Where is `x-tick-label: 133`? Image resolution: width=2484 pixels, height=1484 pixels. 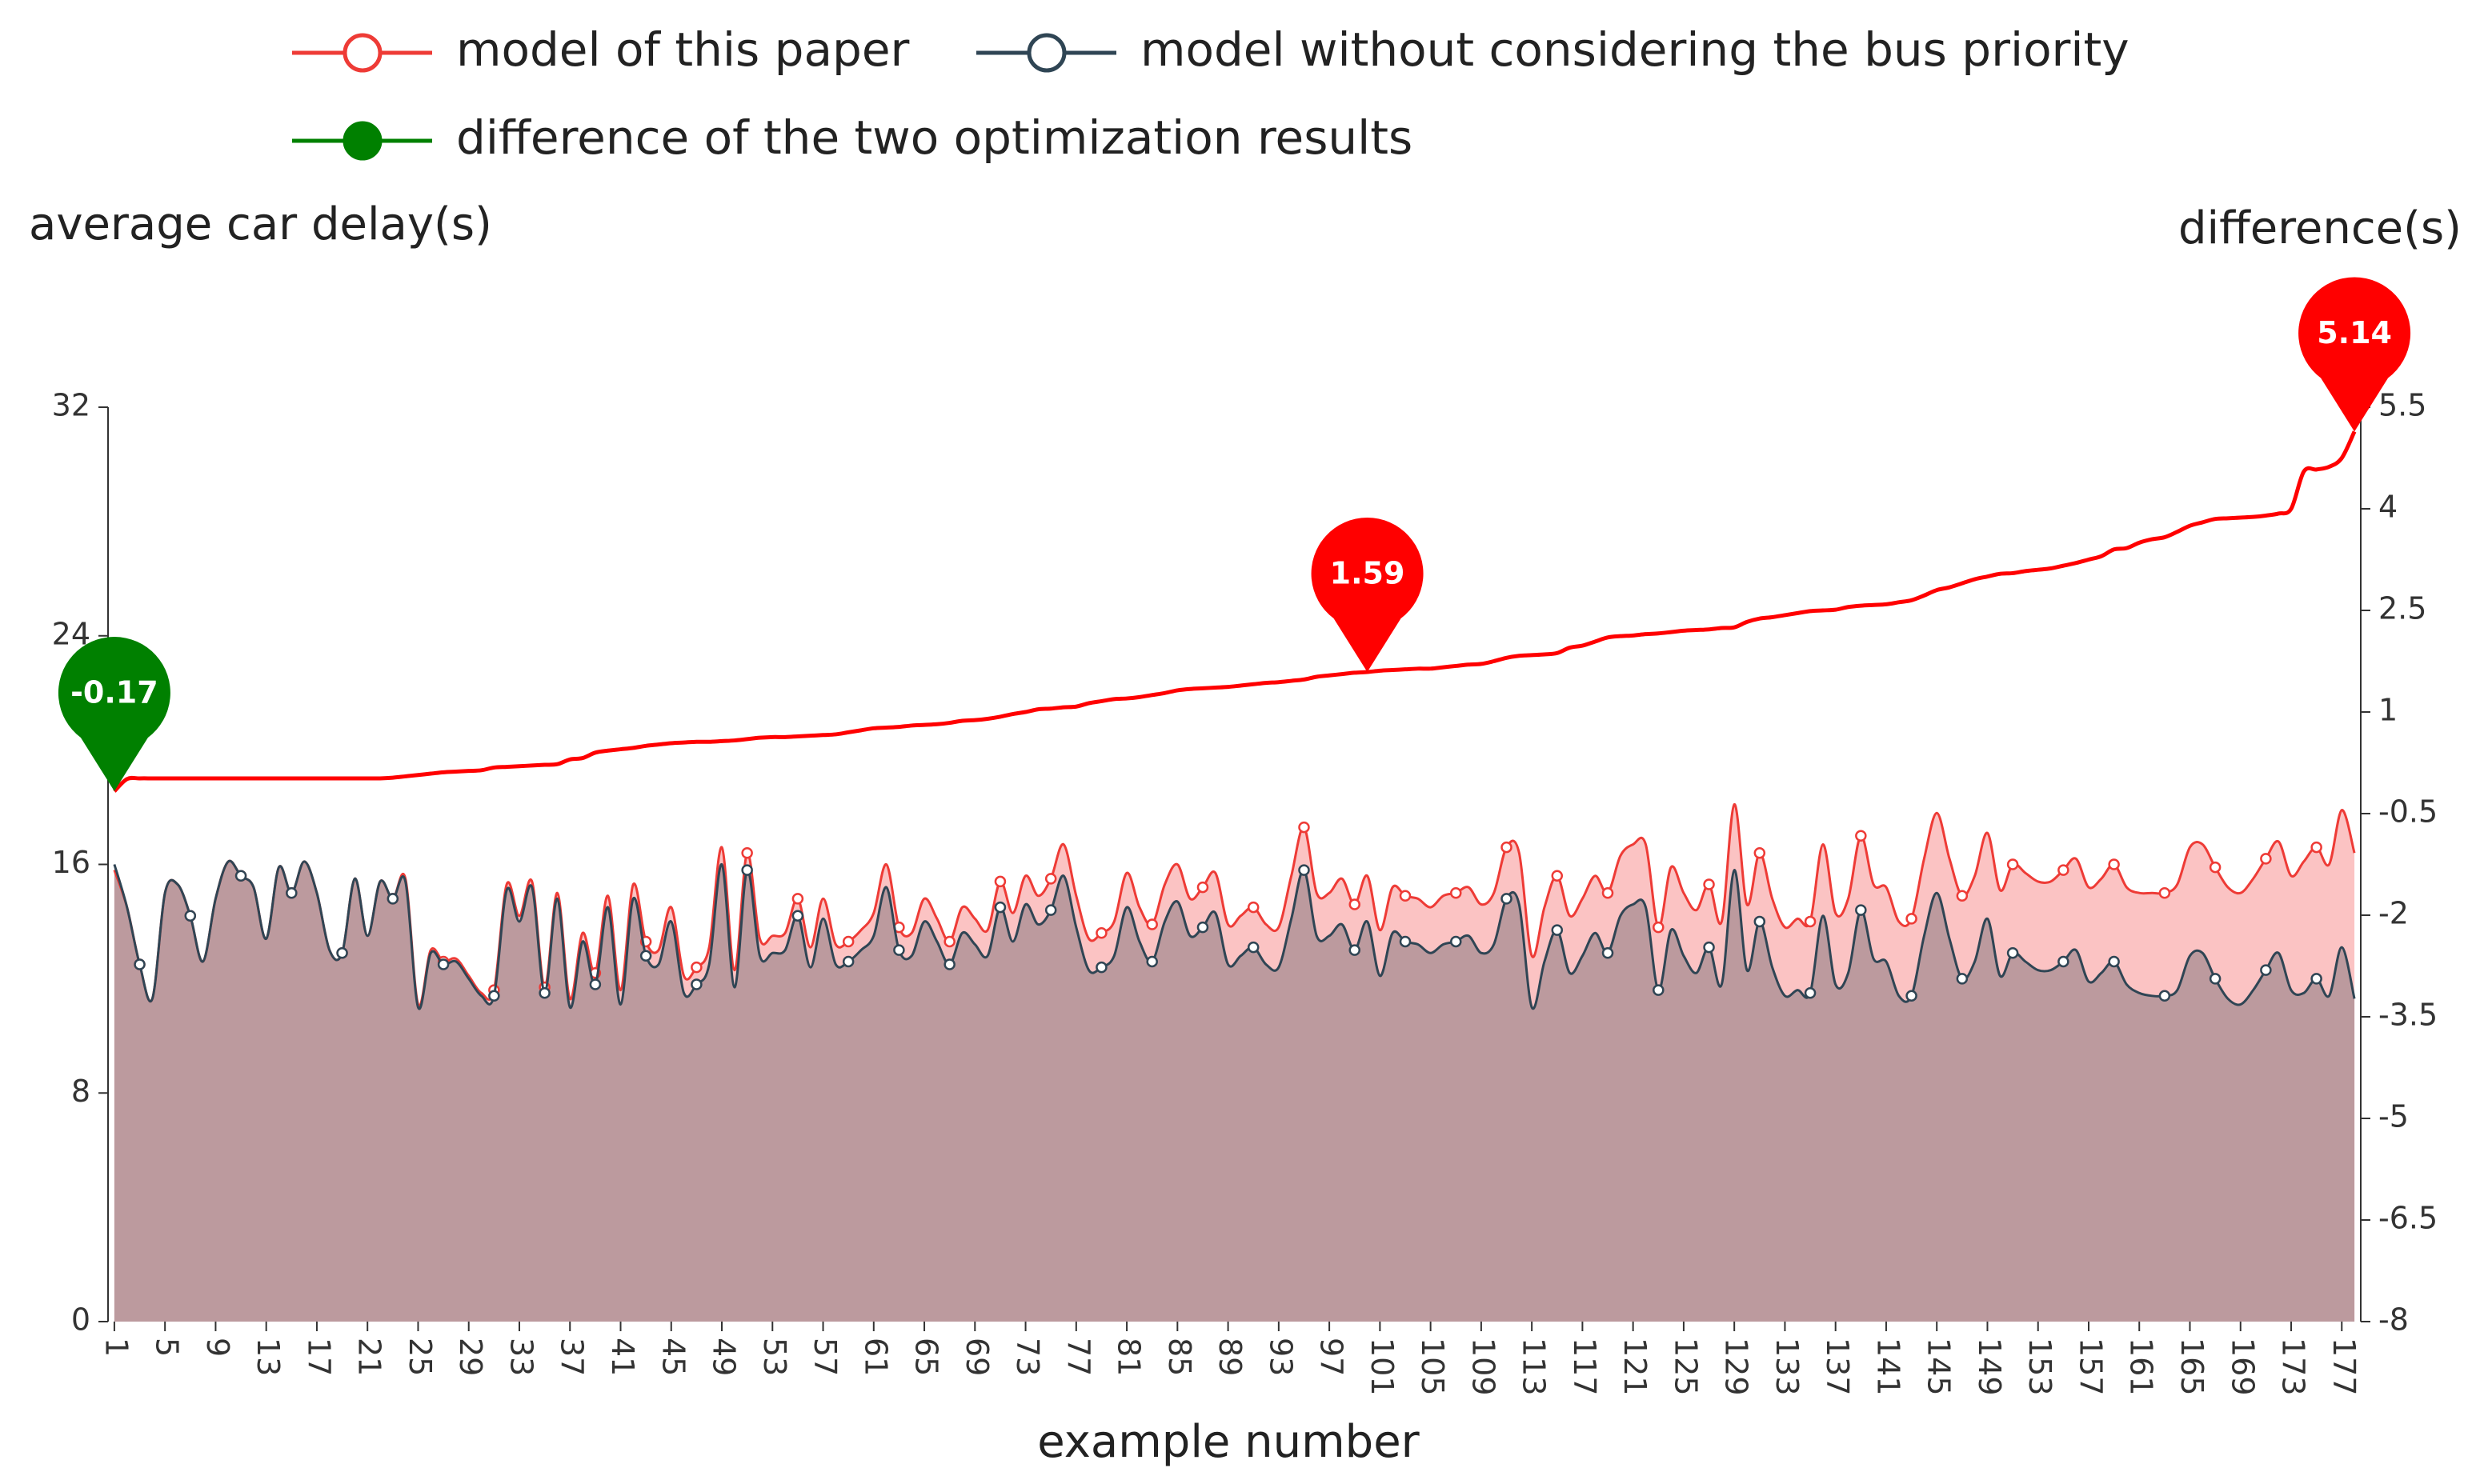
x-tick-label: 133 is located at coordinates (1787, 1367).